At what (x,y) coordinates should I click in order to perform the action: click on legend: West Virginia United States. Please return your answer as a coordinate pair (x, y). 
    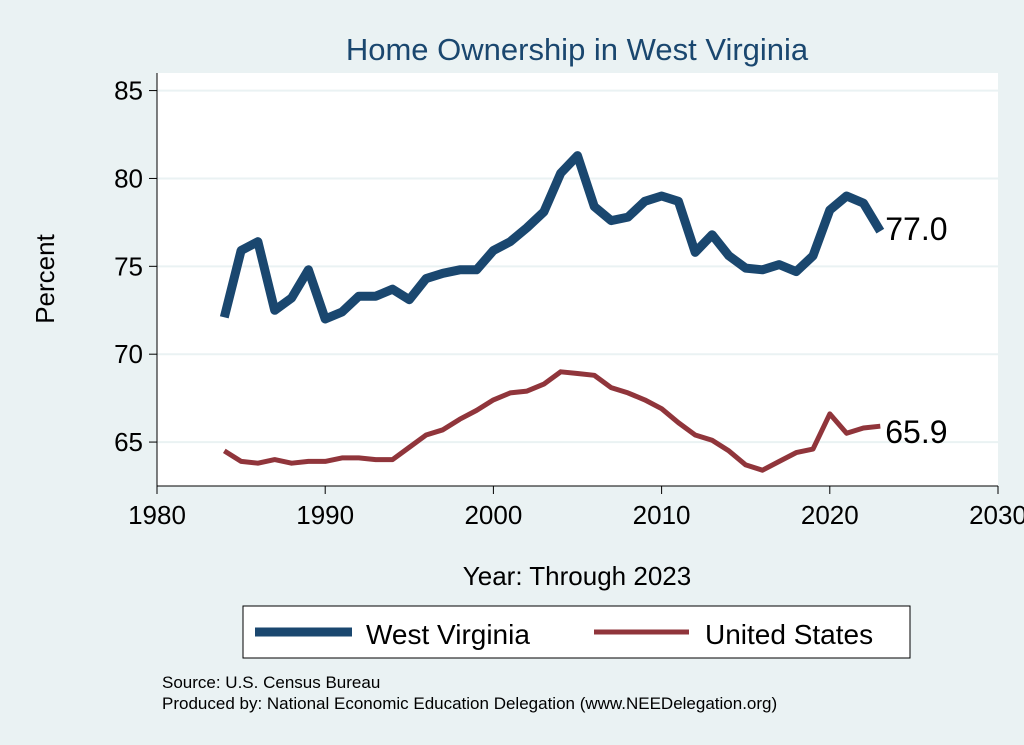
    Looking at the image, I should click on (576, 632).